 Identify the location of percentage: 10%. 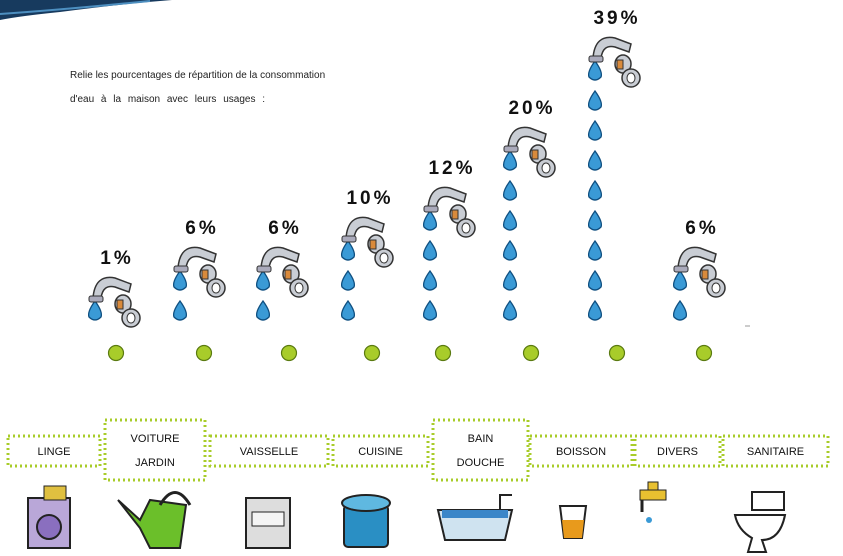
(369, 198).